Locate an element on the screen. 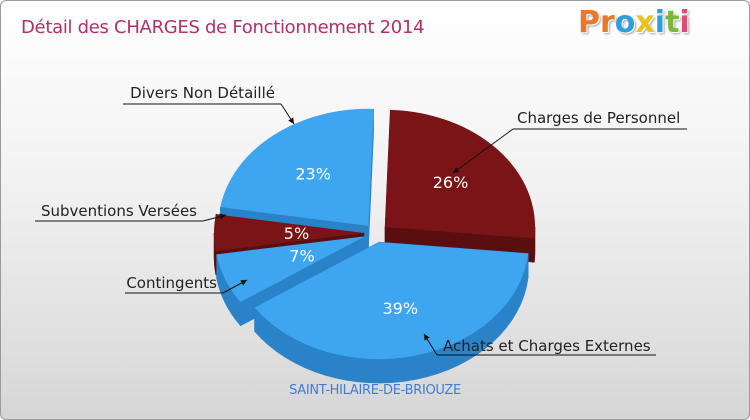 This screenshot has height=420, width=750. logo-letter: t is located at coordinates (672, 22).